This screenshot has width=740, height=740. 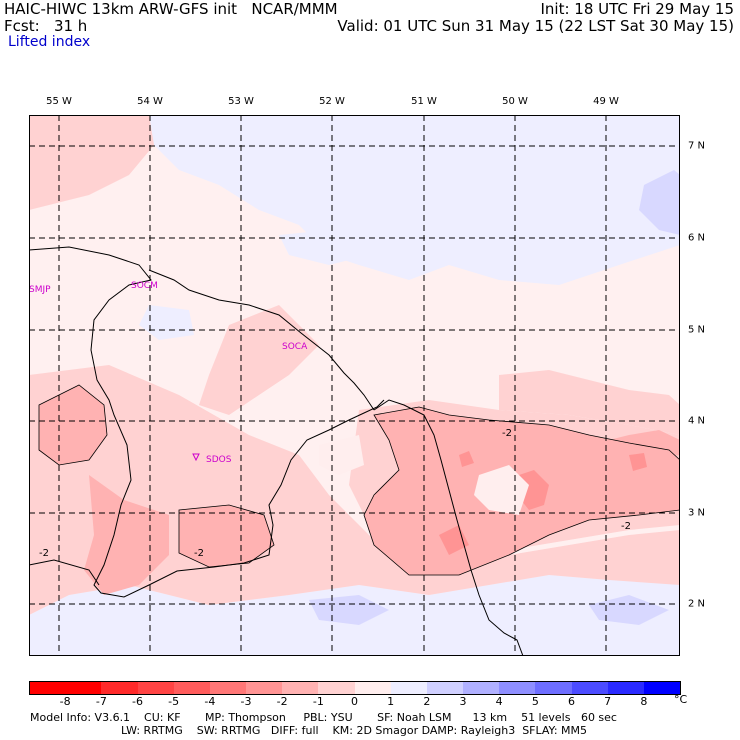 What do you see at coordinates (515, 101) in the screenshot?
I see `lon-label-50w: 50 W` at bounding box center [515, 101].